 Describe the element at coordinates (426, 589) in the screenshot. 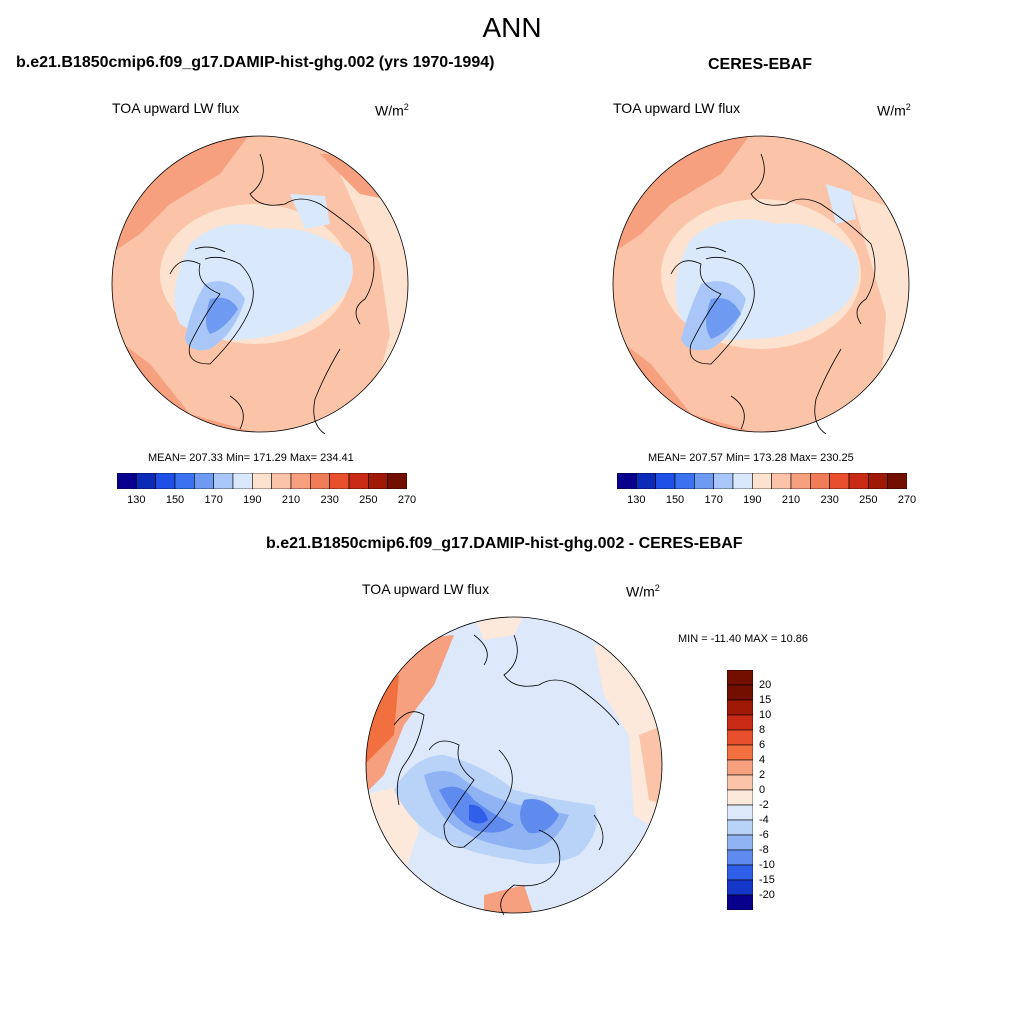

I see `panel-3-variable: TOA upward LW flux` at that location.